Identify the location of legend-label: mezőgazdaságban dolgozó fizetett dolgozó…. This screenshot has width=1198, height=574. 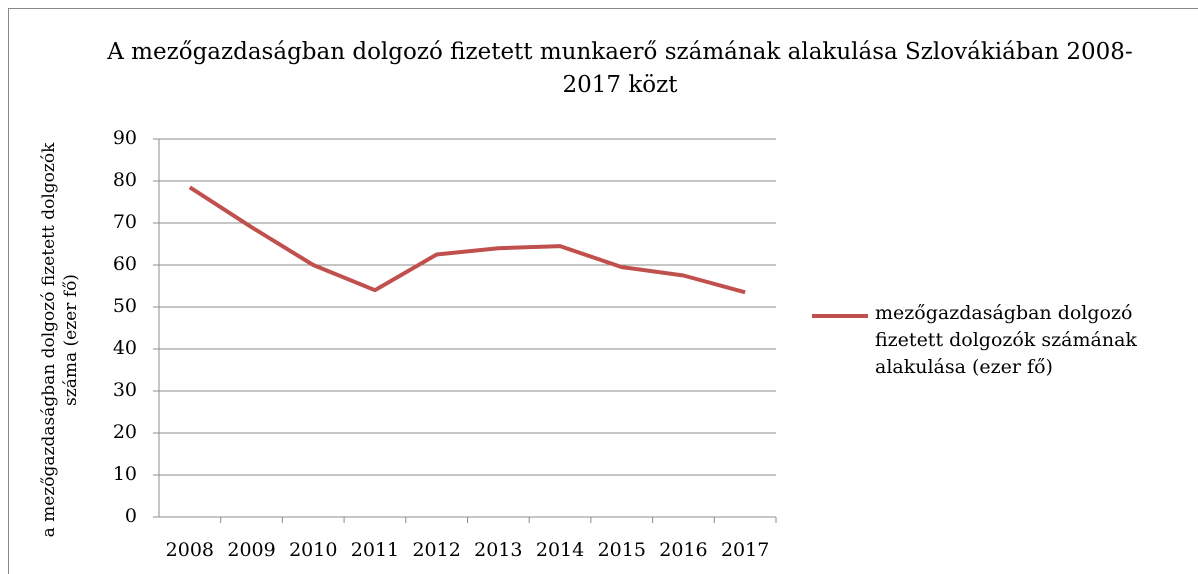
(1006, 340).